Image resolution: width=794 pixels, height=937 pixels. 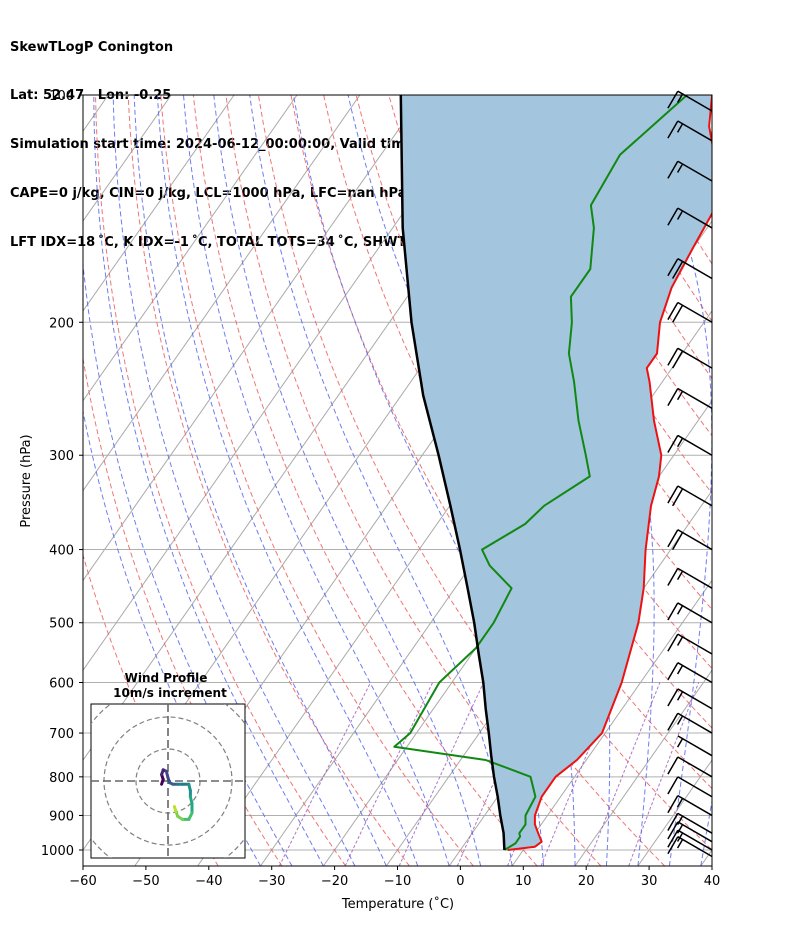 I want to click on y-tick-label: 400, so click(x=61, y=551).